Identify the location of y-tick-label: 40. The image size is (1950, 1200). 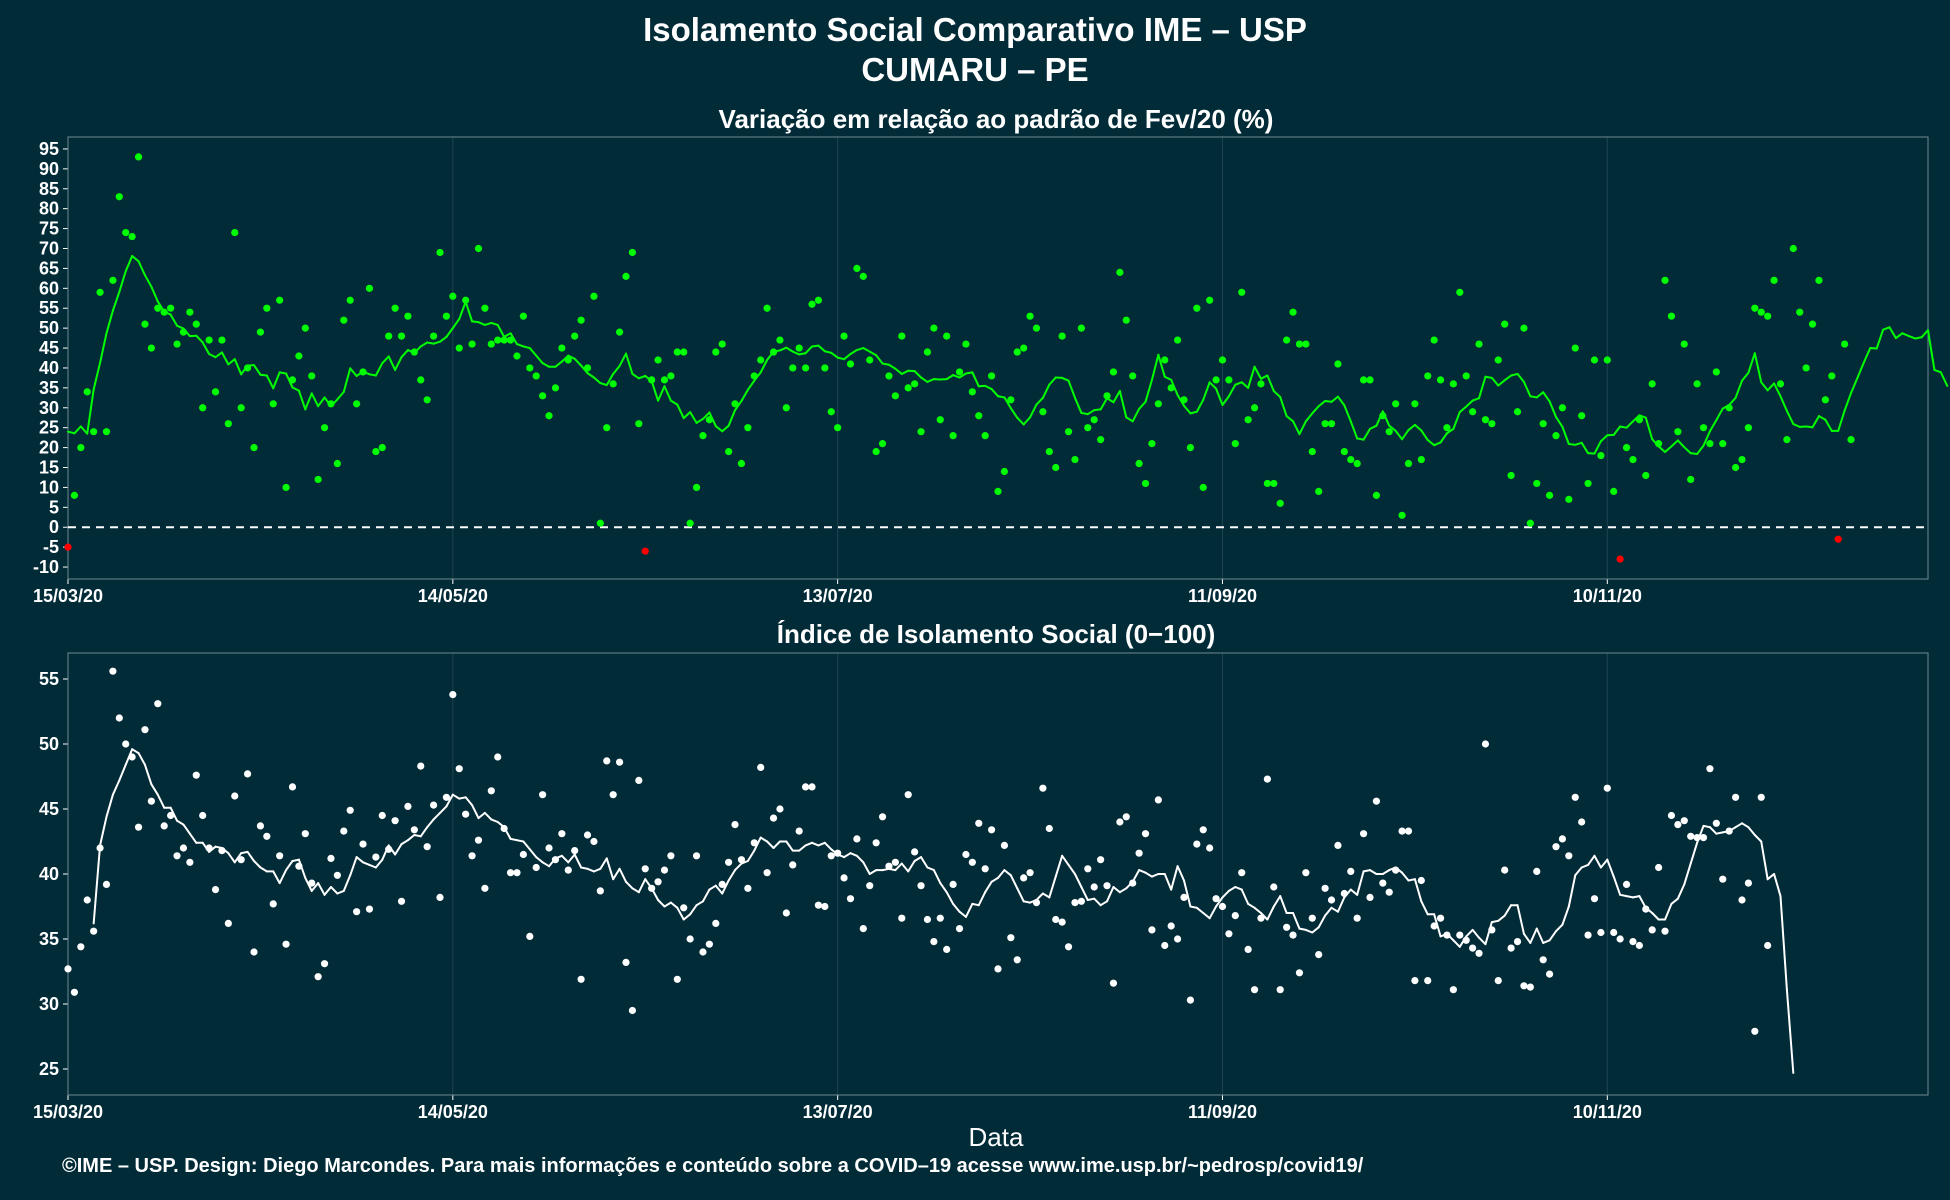
(49, 874).